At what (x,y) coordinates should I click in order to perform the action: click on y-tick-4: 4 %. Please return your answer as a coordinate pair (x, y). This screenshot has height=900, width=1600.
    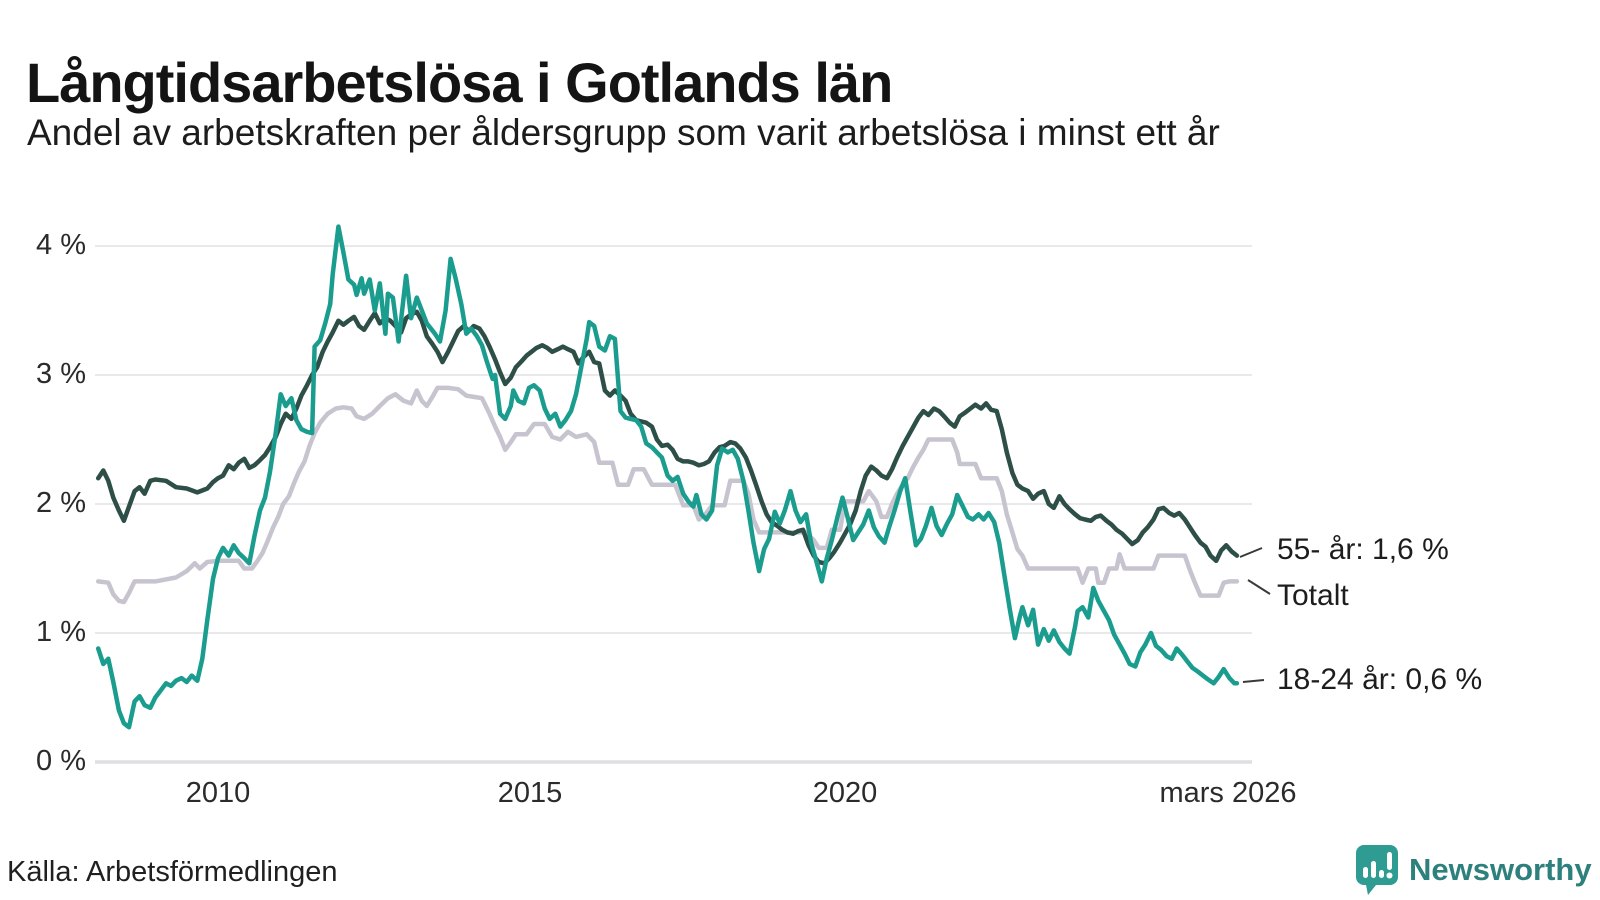
    Looking at the image, I should click on (61, 245).